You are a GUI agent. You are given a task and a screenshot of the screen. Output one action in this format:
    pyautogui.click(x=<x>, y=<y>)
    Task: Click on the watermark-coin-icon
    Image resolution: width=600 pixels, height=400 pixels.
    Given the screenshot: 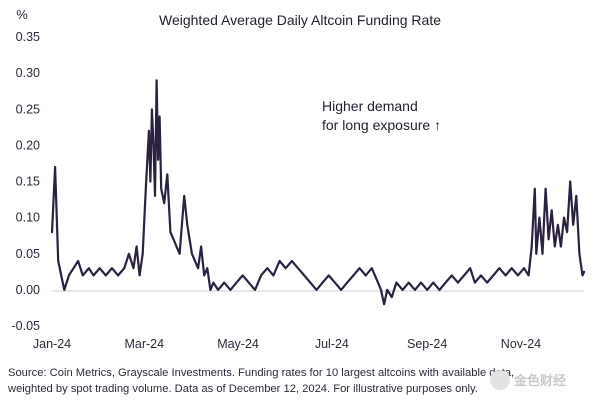 What is the action you would take?
    pyautogui.click(x=500, y=380)
    